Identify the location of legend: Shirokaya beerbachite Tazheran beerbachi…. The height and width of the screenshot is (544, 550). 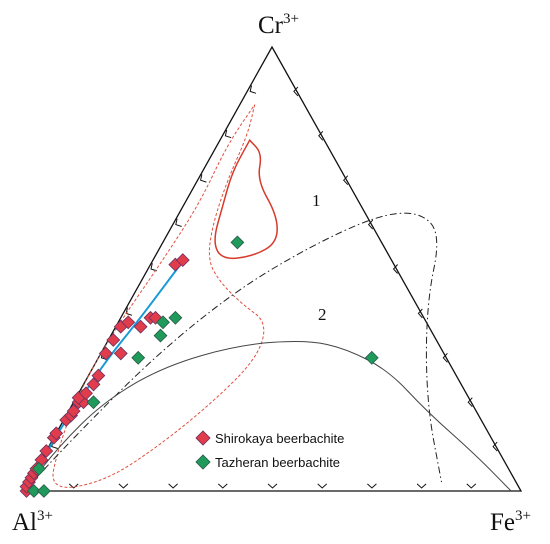
(269, 450).